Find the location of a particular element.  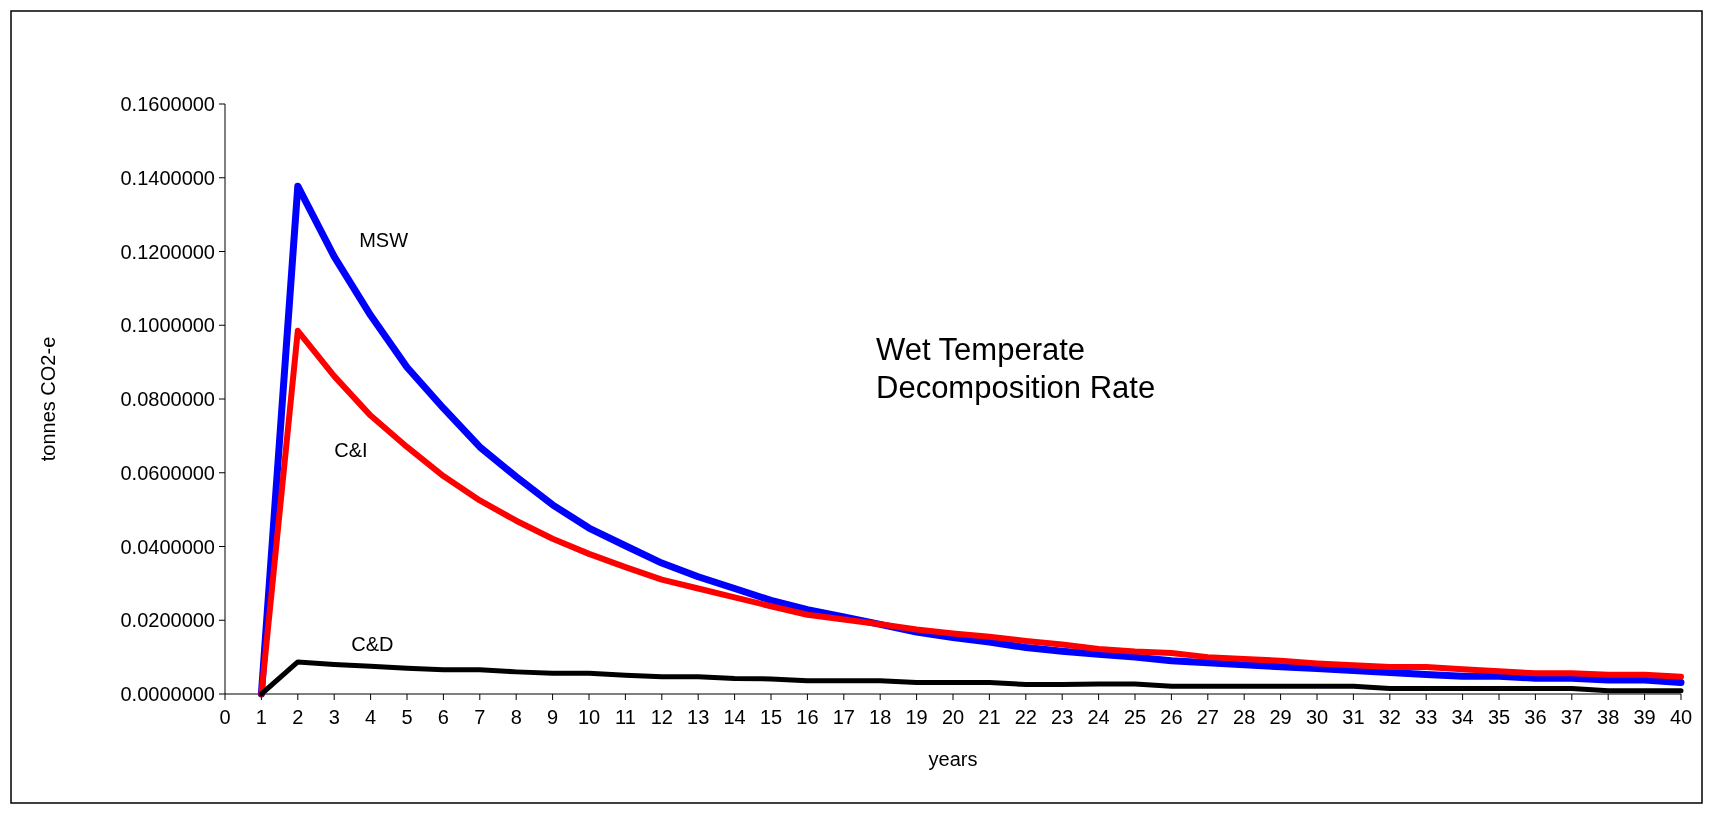

x-tick-label: 29 is located at coordinates (1280, 717).